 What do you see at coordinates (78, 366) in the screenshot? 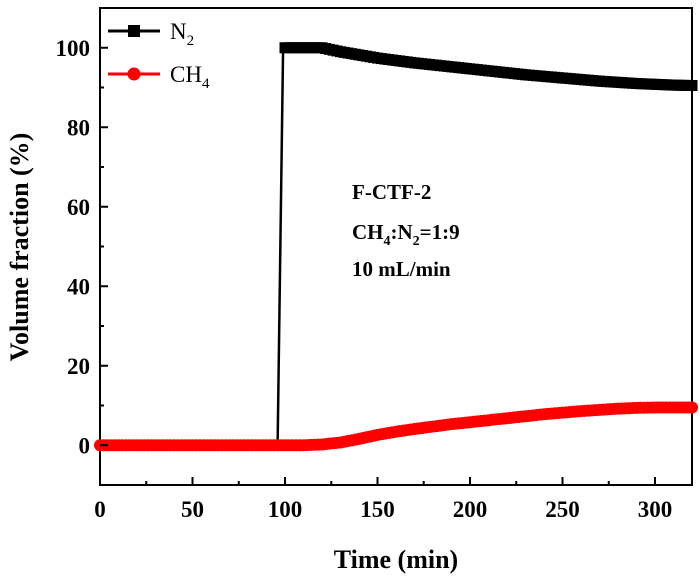
I see `y-tick-label-20: 20` at bounding box center [78, 366].